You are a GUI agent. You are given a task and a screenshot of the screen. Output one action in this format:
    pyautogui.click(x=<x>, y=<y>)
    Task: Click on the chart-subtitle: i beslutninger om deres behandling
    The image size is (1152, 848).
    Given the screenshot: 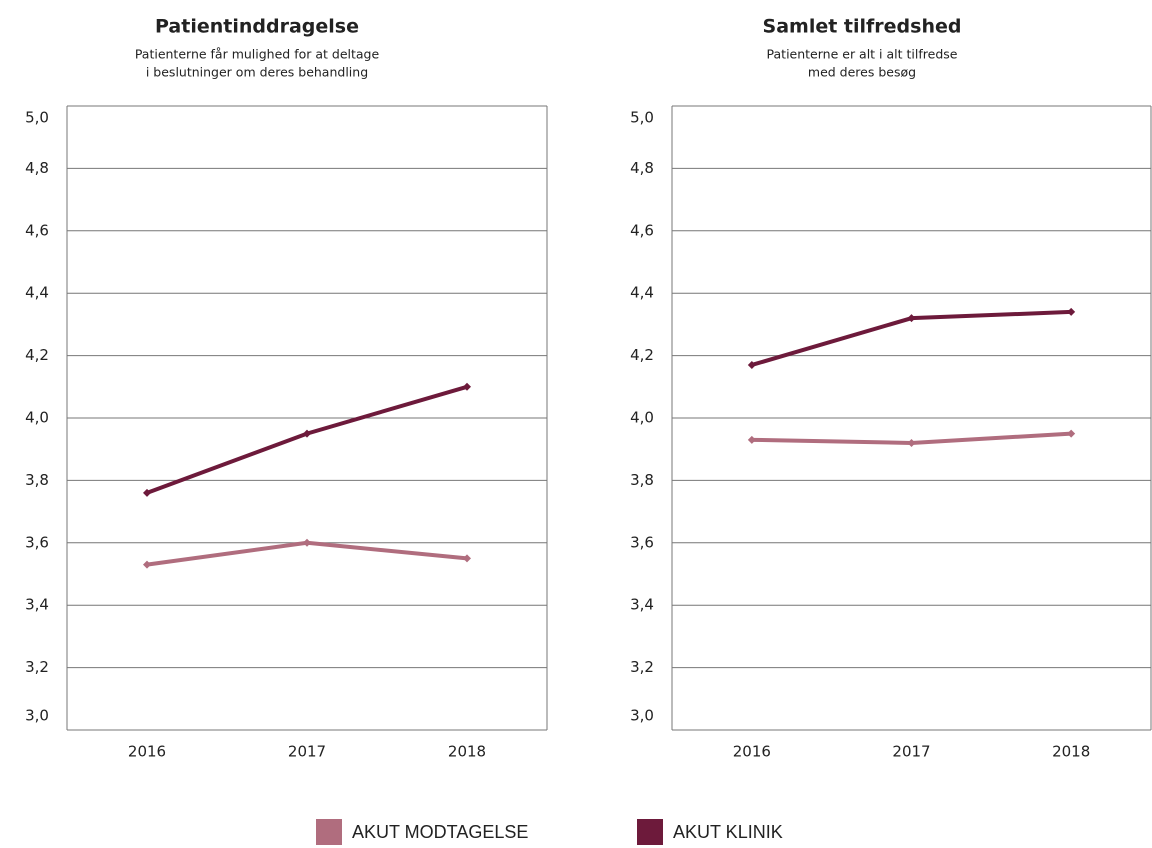 What is the action you would take?
    pyautogui.click(x=257, y=72)
    